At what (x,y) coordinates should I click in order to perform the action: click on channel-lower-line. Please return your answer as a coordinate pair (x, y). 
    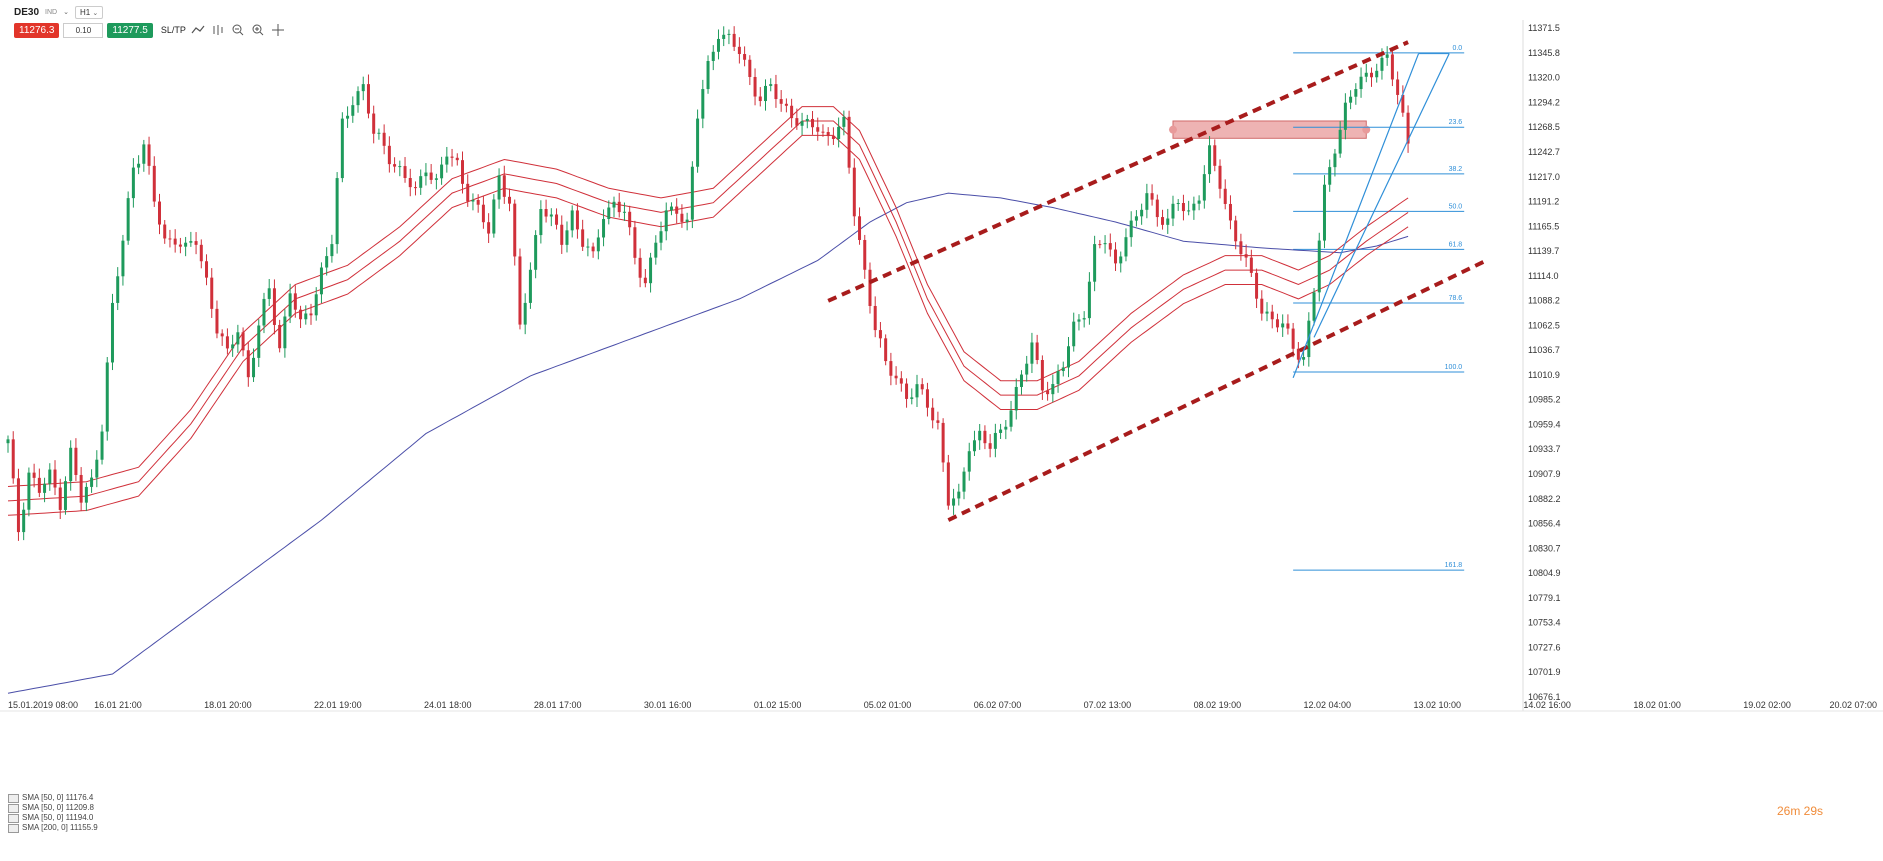
    Looking at the image, I should click on (1217, 390).